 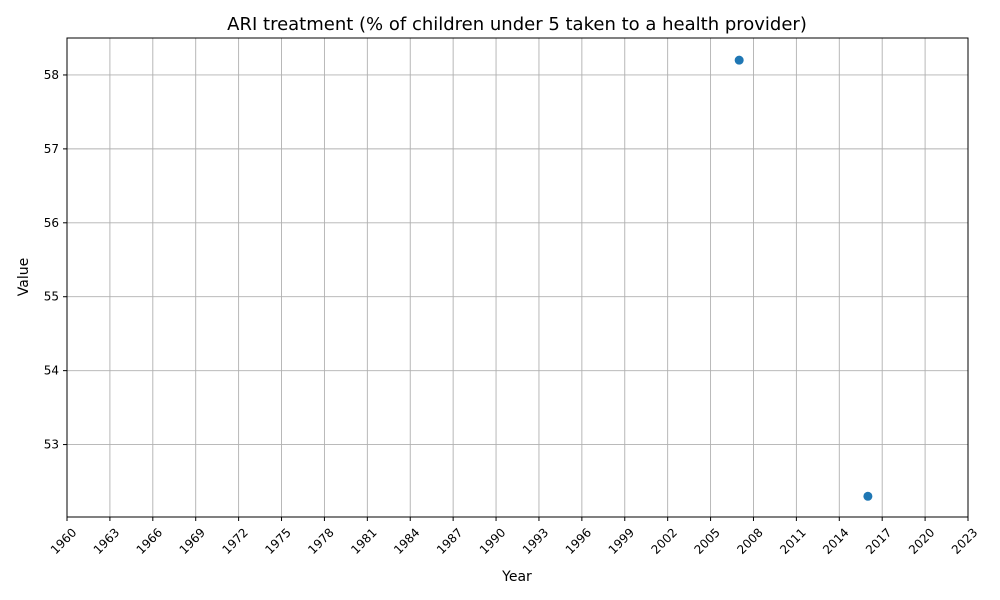 I want to click on y-tick-label: 56, so click(x=51, y=223).